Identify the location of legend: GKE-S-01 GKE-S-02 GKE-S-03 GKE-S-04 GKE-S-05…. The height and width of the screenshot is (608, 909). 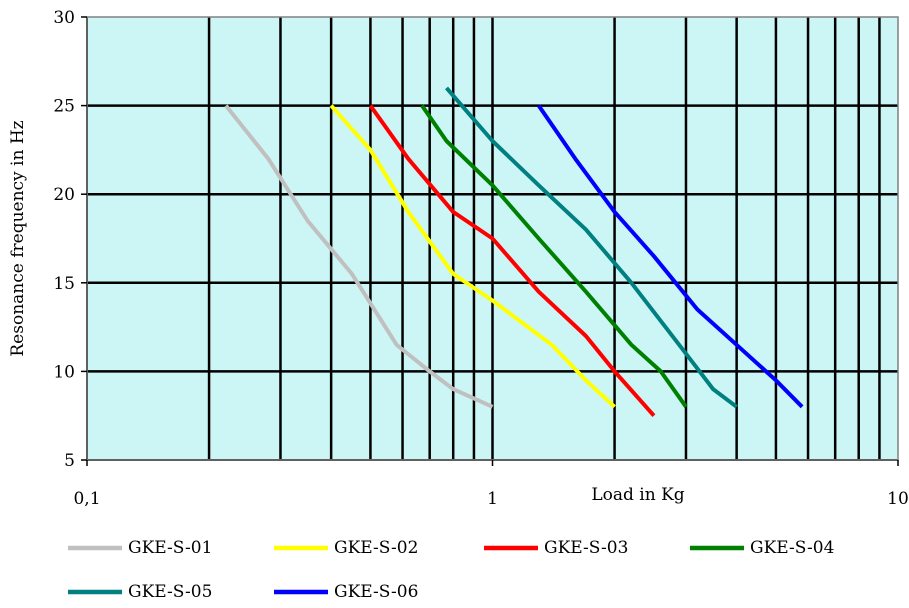
(451, 570).